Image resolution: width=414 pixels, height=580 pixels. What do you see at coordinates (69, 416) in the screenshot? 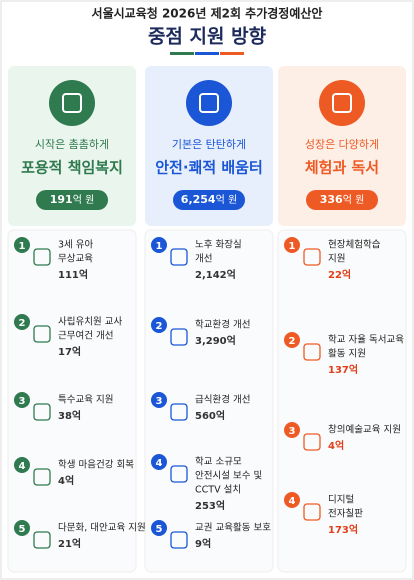
I see `item-amount: 38억` at bounding box center [69, 416].